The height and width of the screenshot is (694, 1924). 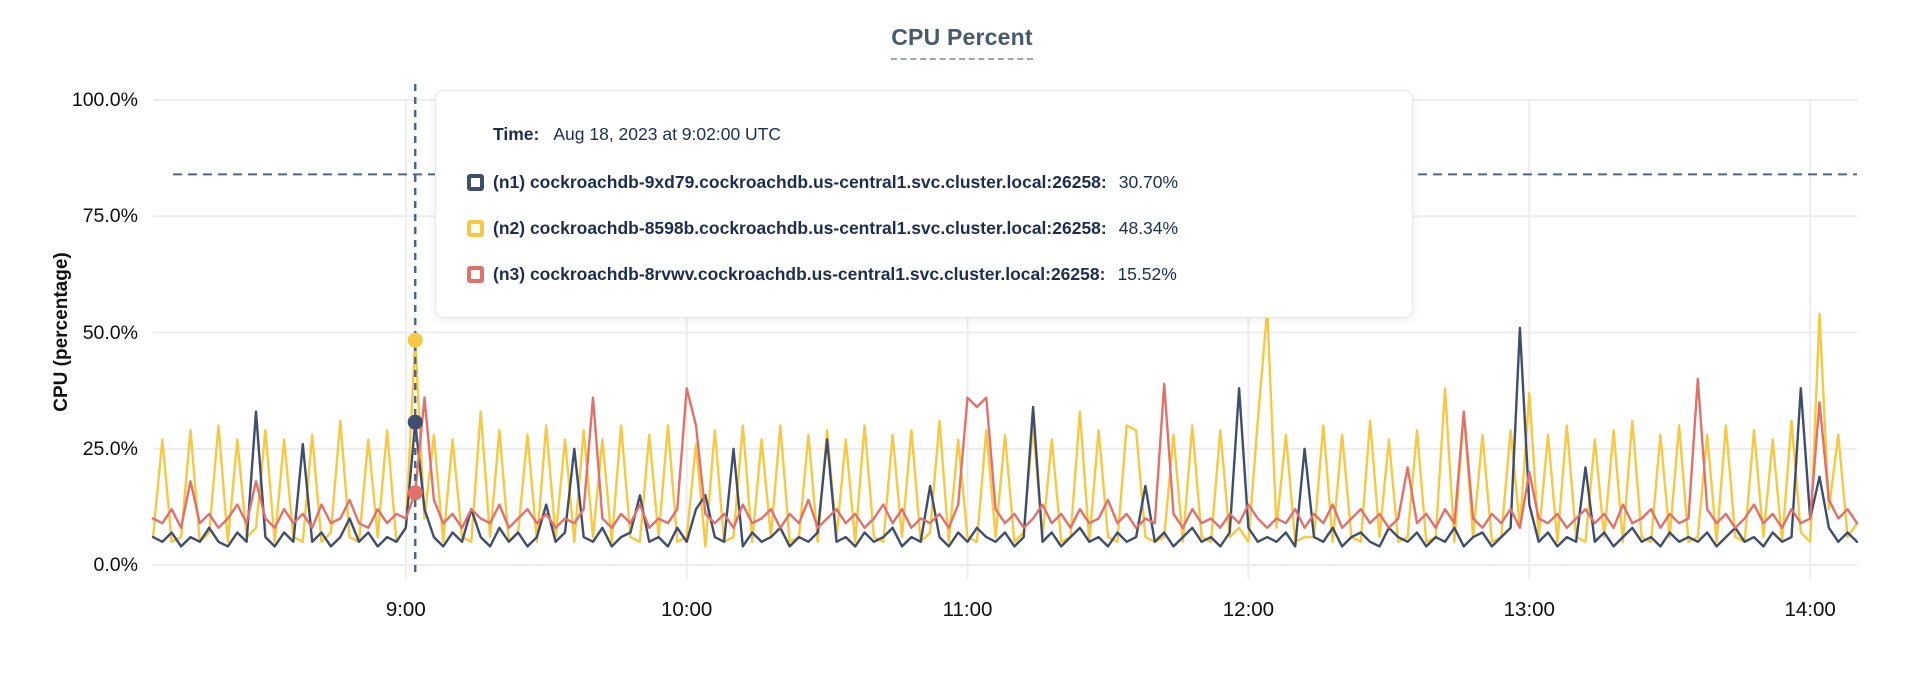 What do you see at coordinates (1147, 273) in the screenshot?
I see `tooltip-series-n3-value: 15.52%` at bounding box center [1147, 273].